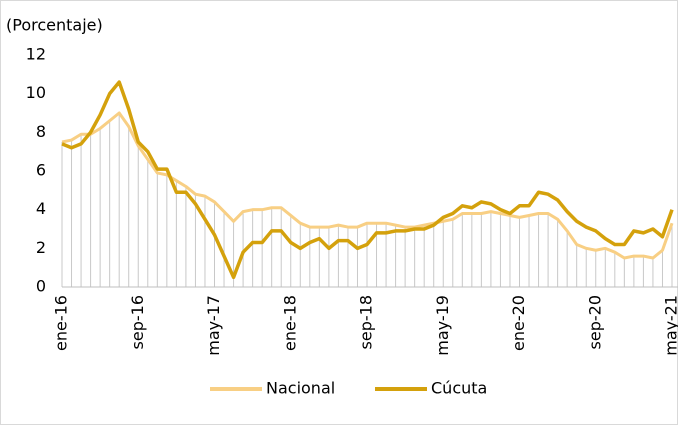  I want to click on y-tick-label: 12, so click(36, 54).